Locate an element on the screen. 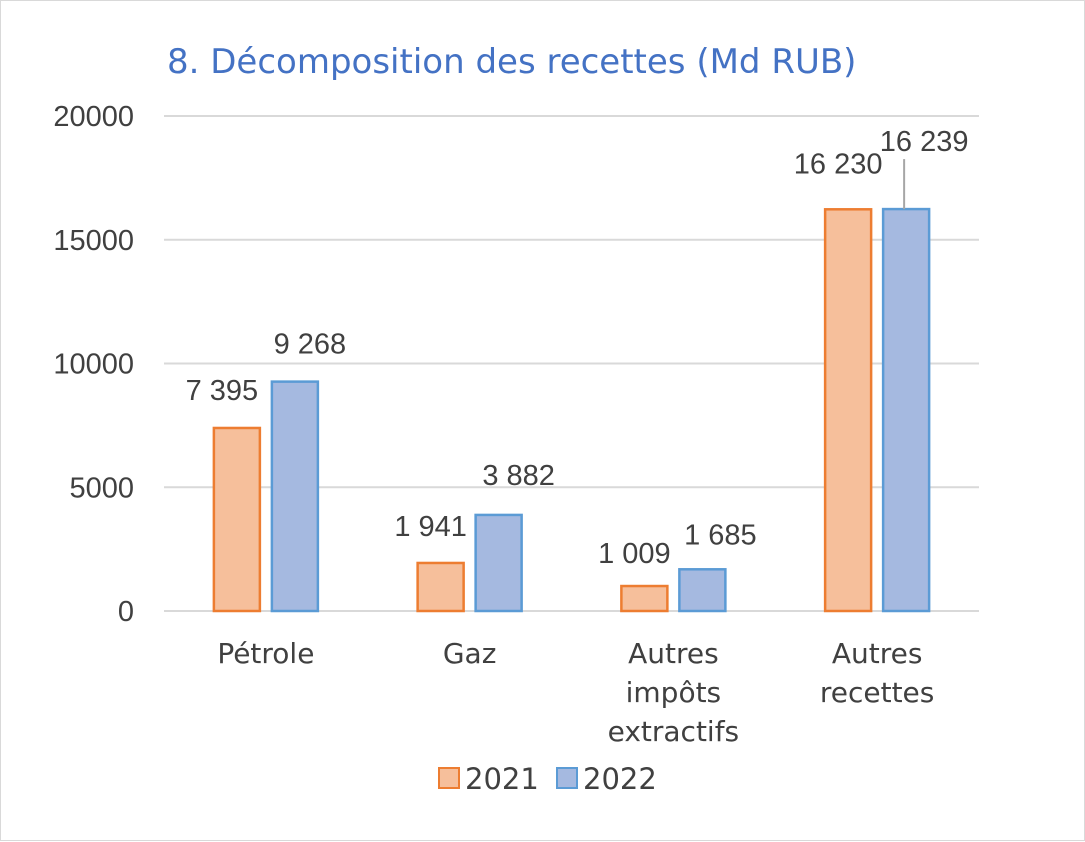 This screenshot has height=842, width=1085. x-category-label: recettes is located at coordinates (877, 692).